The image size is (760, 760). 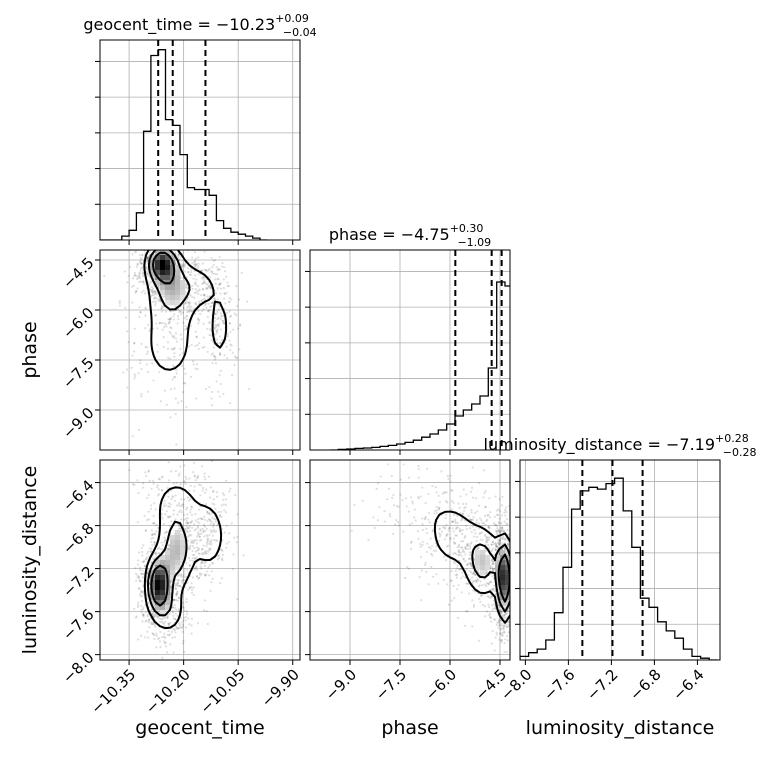 What do you see at coordinates (410, 235) in the screenshot?
I see `title-phase: phase = −4.75+0.30 −1.09` at bounding box center [410, 235].